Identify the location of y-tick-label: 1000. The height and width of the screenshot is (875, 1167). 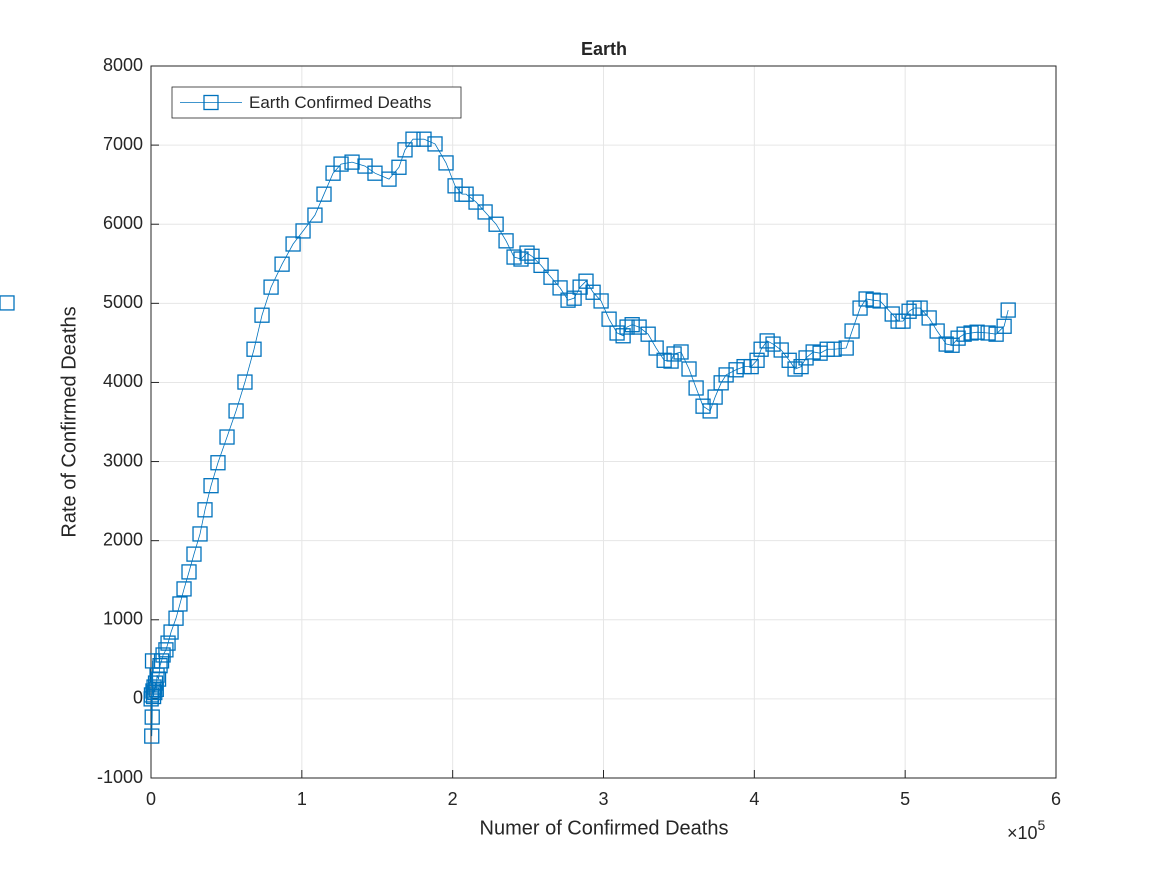
(123, 619).